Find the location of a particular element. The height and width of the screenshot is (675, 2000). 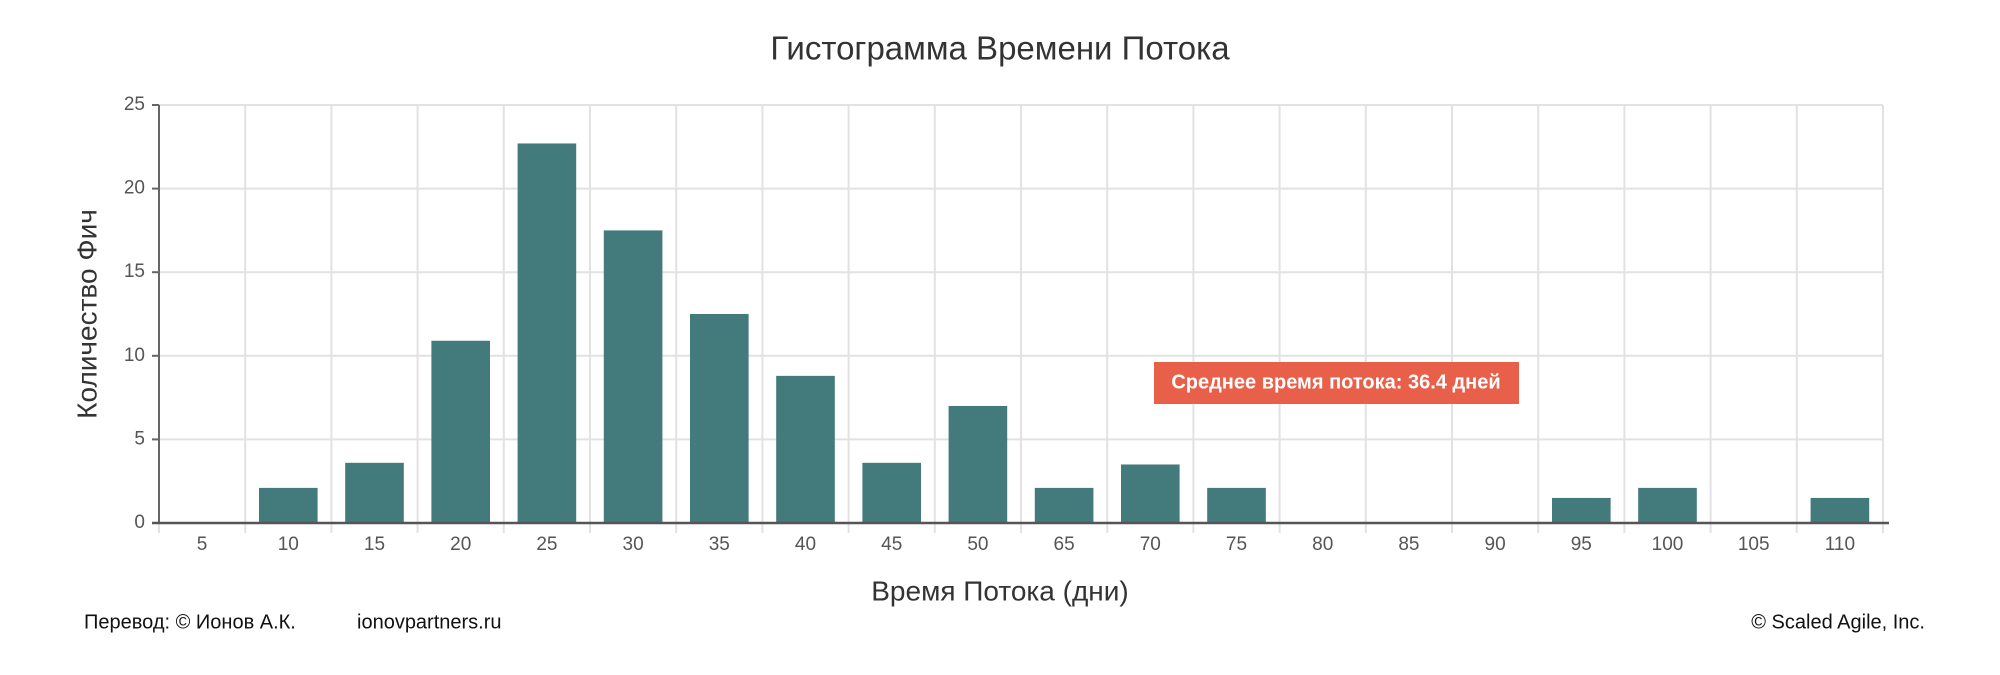

y-tick-label: 0 is located at coordinates (139, 522).